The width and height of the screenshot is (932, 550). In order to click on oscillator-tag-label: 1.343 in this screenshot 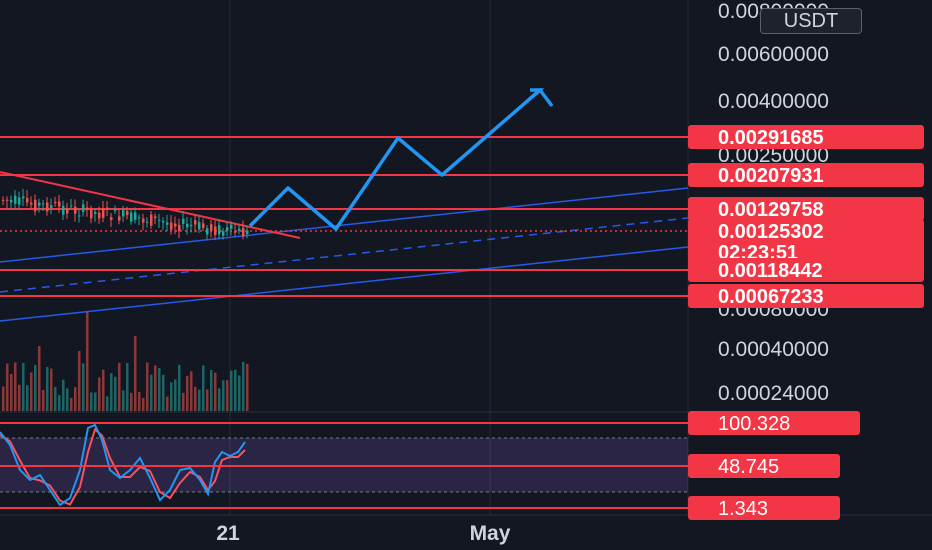, I will do `click(743, 509)`.